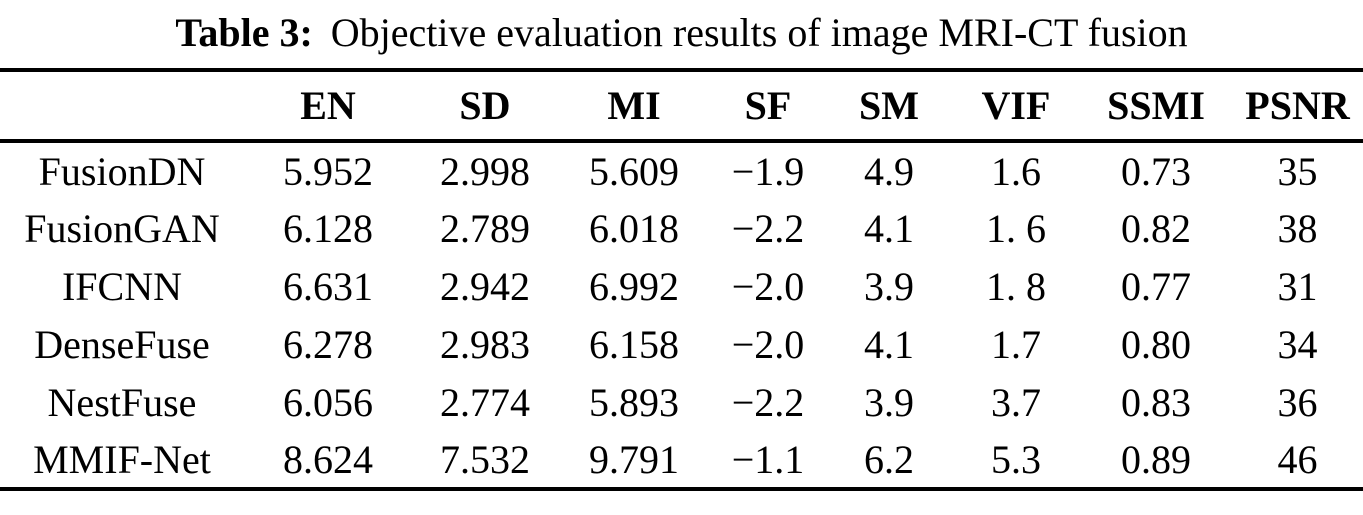  Describe the element at coordinates (1297, 402) in the screenshot. I see `value-cell: 36` at that location.